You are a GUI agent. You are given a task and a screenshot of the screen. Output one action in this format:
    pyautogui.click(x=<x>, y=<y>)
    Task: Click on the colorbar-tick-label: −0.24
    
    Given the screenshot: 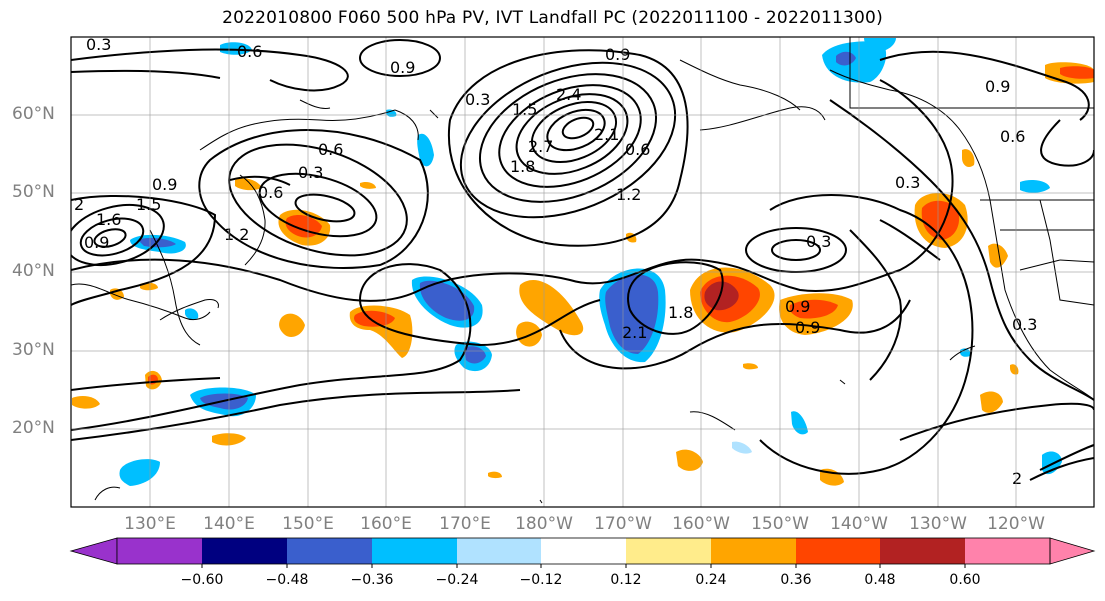 What is the action you would take?
    pyautogui.click(x=457, y=580)
    